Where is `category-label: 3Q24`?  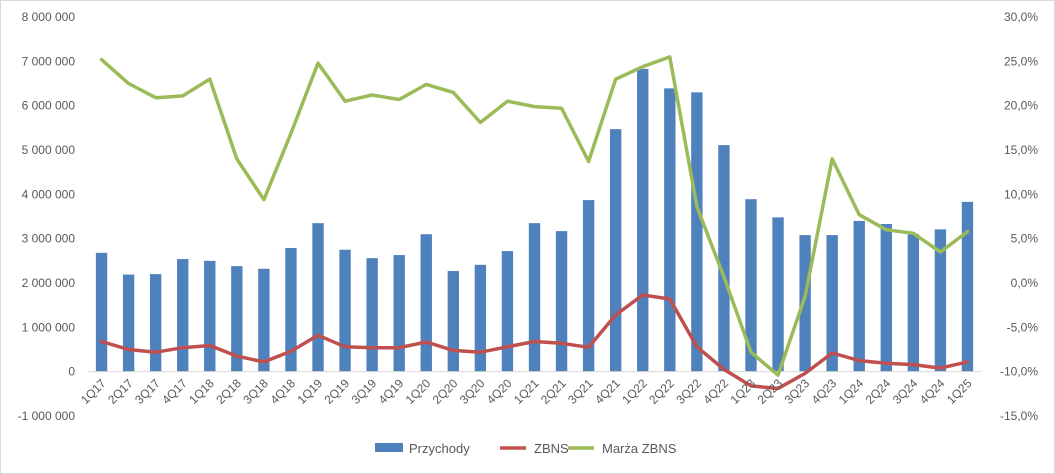 category-label: 3Q24 is located at coordinates (905, 391).